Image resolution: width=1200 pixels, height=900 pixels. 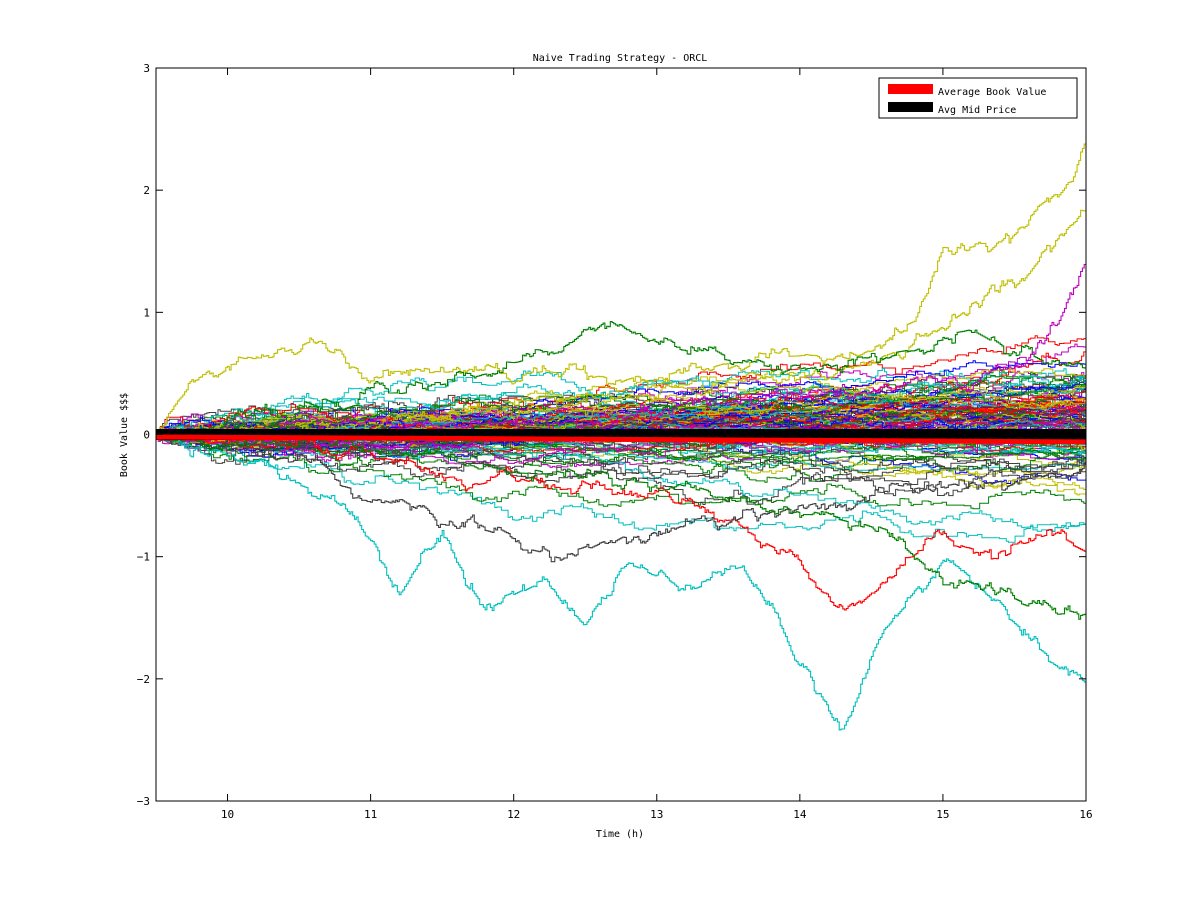 What do you see at coordinates (370, 814) in the screenshot?
I see `x-tick-label: 11` at bounding box center [370, 814].